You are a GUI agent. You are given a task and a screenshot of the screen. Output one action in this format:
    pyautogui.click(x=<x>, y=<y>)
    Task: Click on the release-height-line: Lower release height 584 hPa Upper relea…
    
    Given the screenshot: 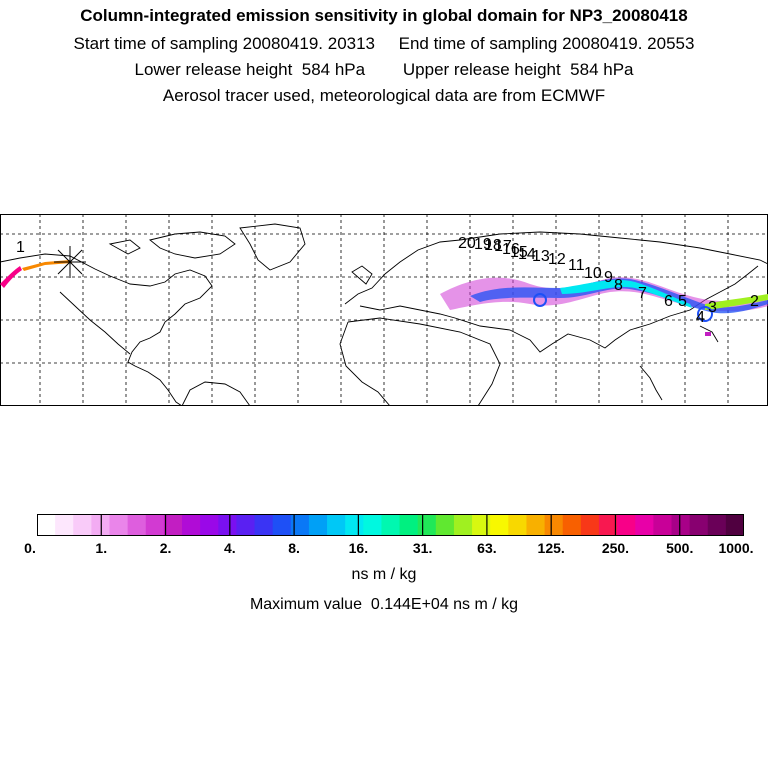 What is the action you would take?
    pyautogui.click(x=384, y=69)
    